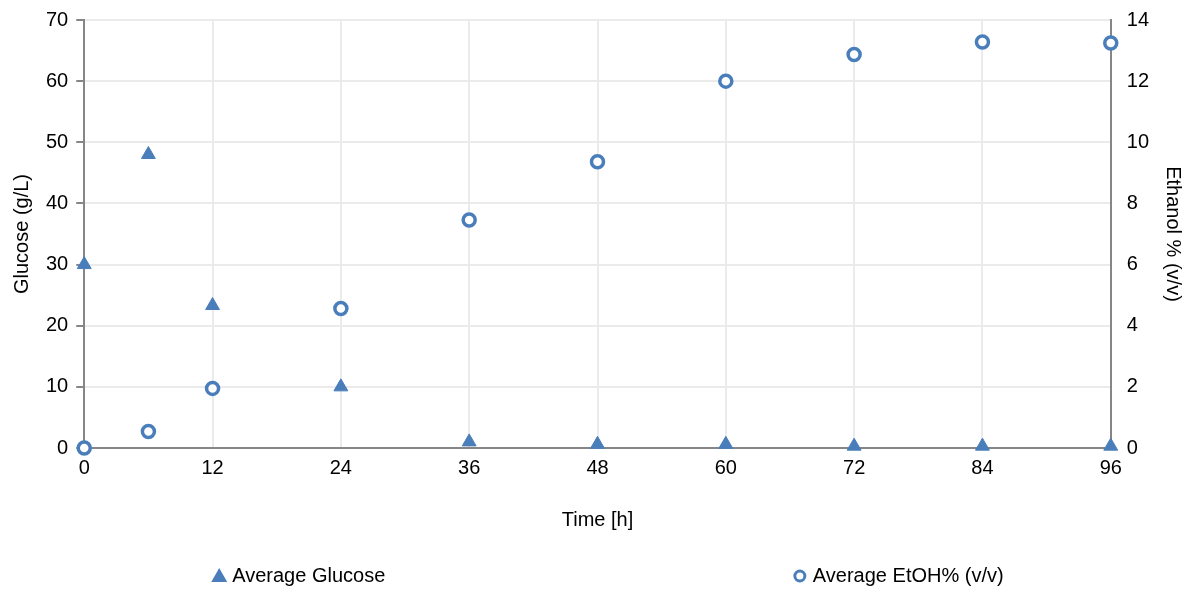 The width and height of the screenshot is (1199, 592). I want to click on y-tick-label: 60, so click(57, 79).